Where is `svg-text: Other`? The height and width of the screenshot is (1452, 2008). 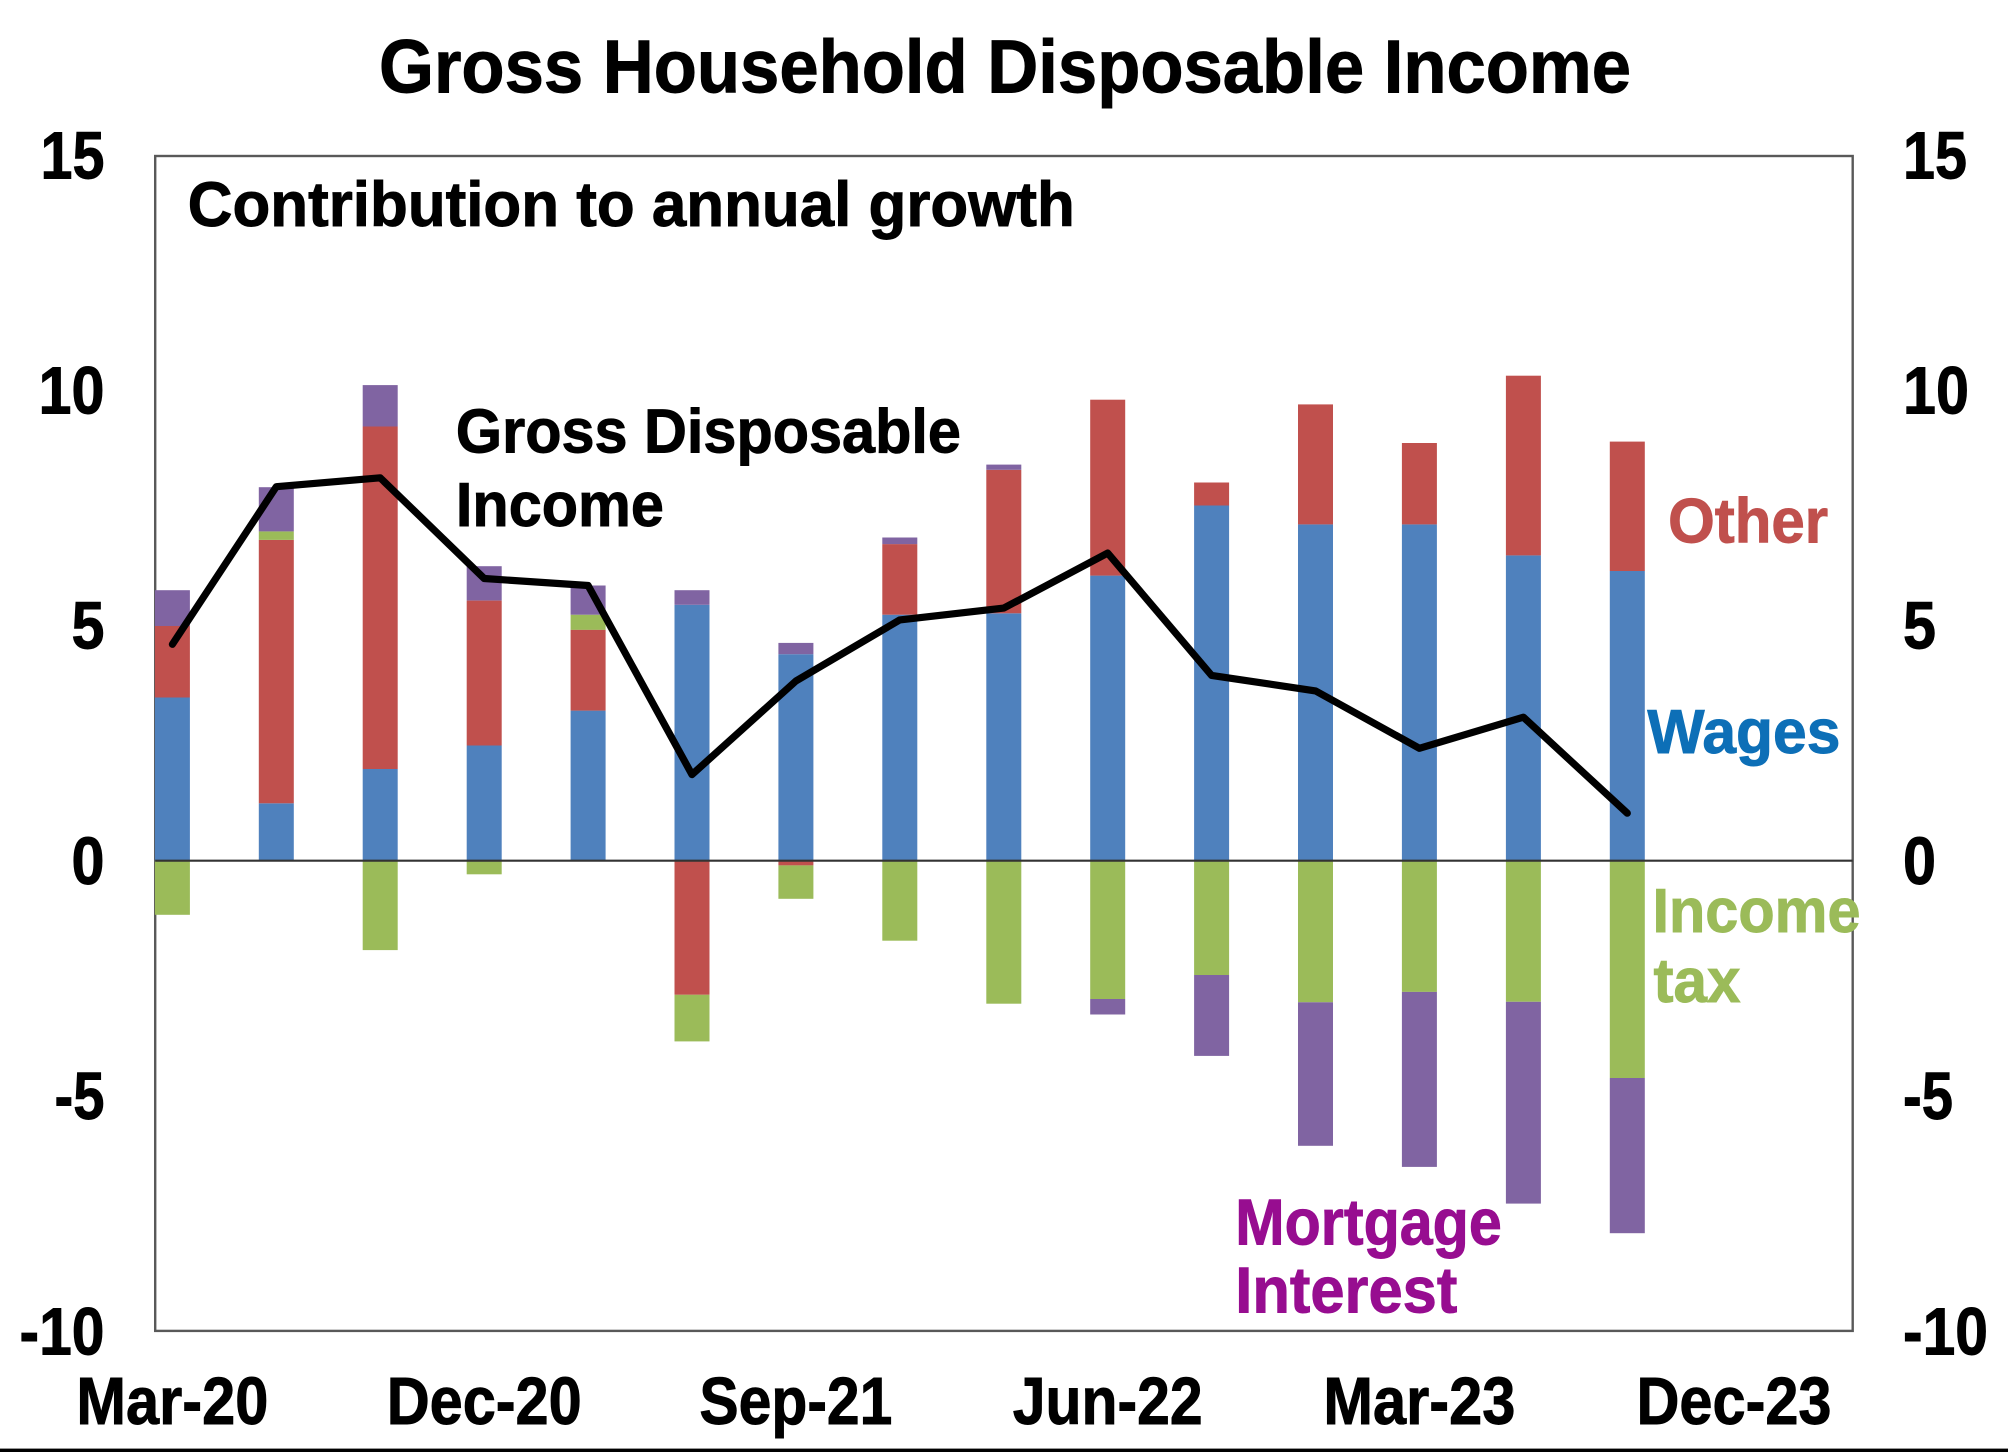 svg-text: Other is located at coordinates (1748, 522).